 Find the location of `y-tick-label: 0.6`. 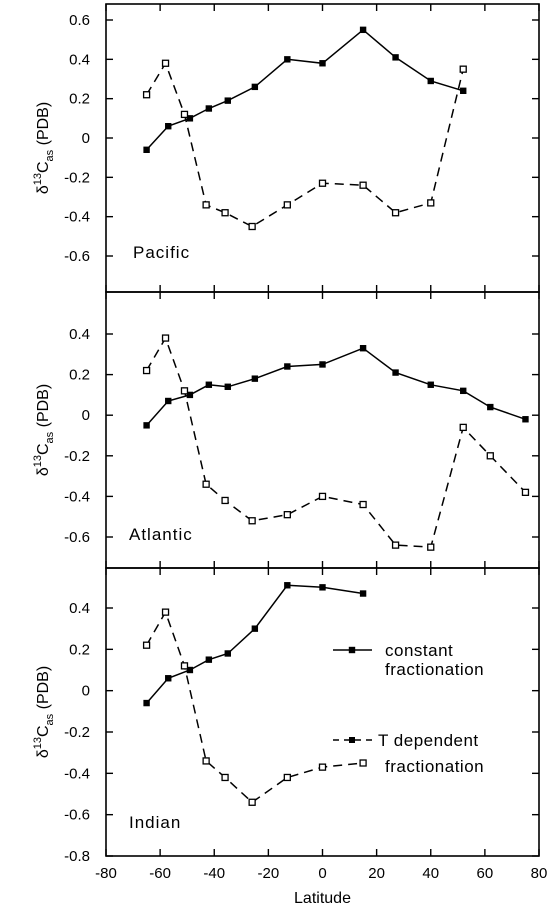

y-tick-label: 0.6 is located at coordinates (79, 20).